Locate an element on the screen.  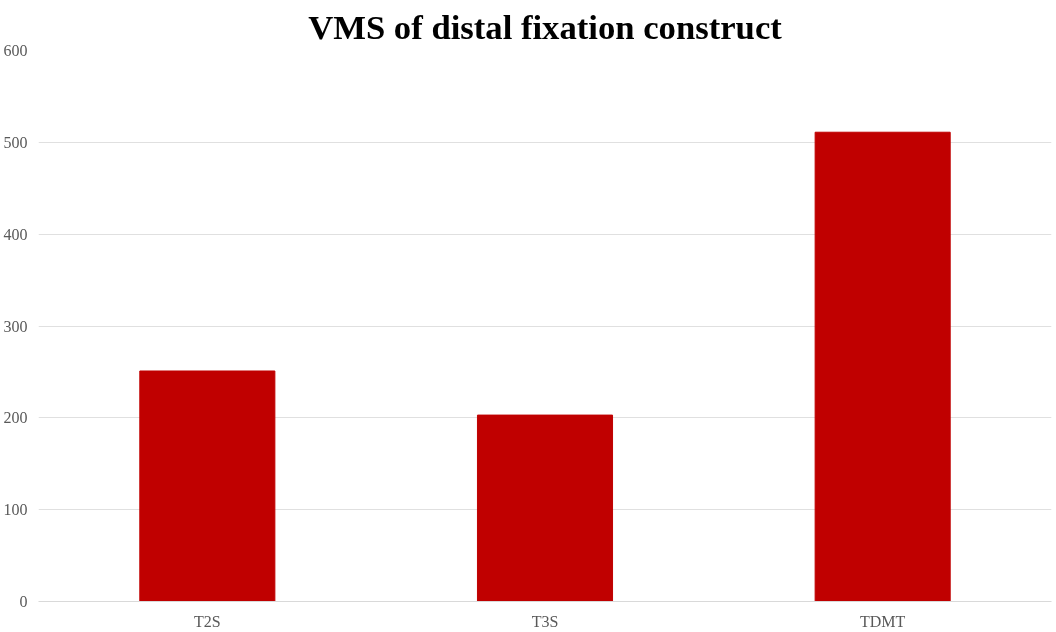
y-tick-label: 500 is located at coordinates (15, 142).